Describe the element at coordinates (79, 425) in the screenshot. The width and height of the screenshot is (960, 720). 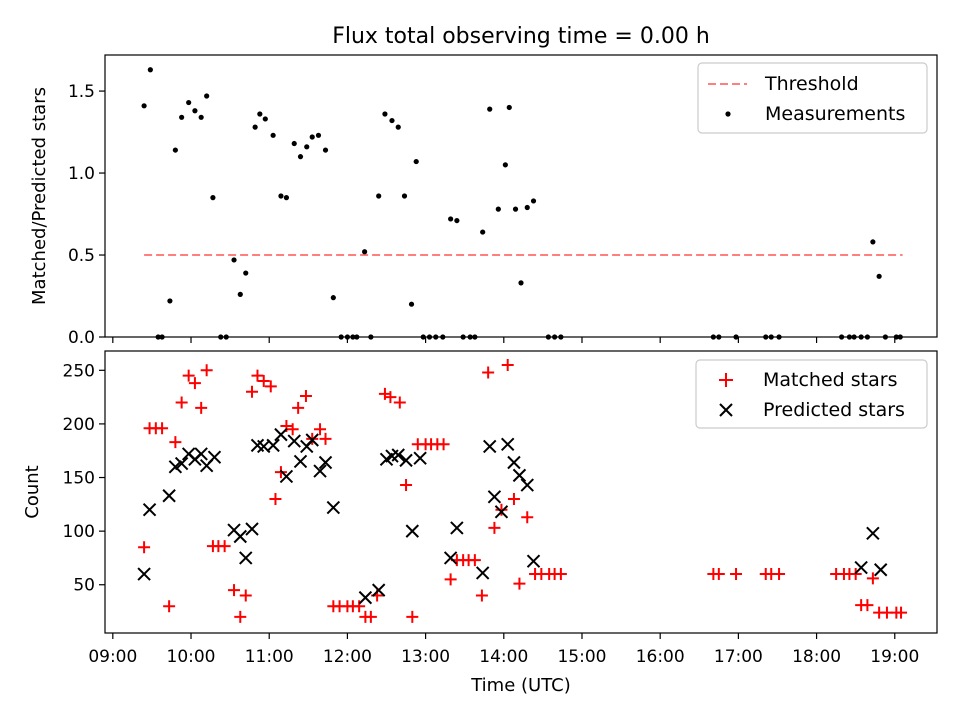
I see `count-y-tick-label: 200` at that location.